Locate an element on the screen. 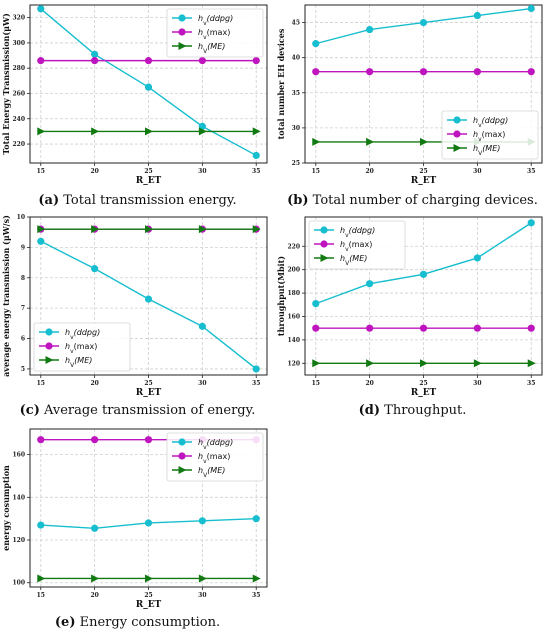 Image resolution: width=550 pixels, height=638 pixels. y-axis-label: throughput(Mbit) is located at coordinates (281, 296).